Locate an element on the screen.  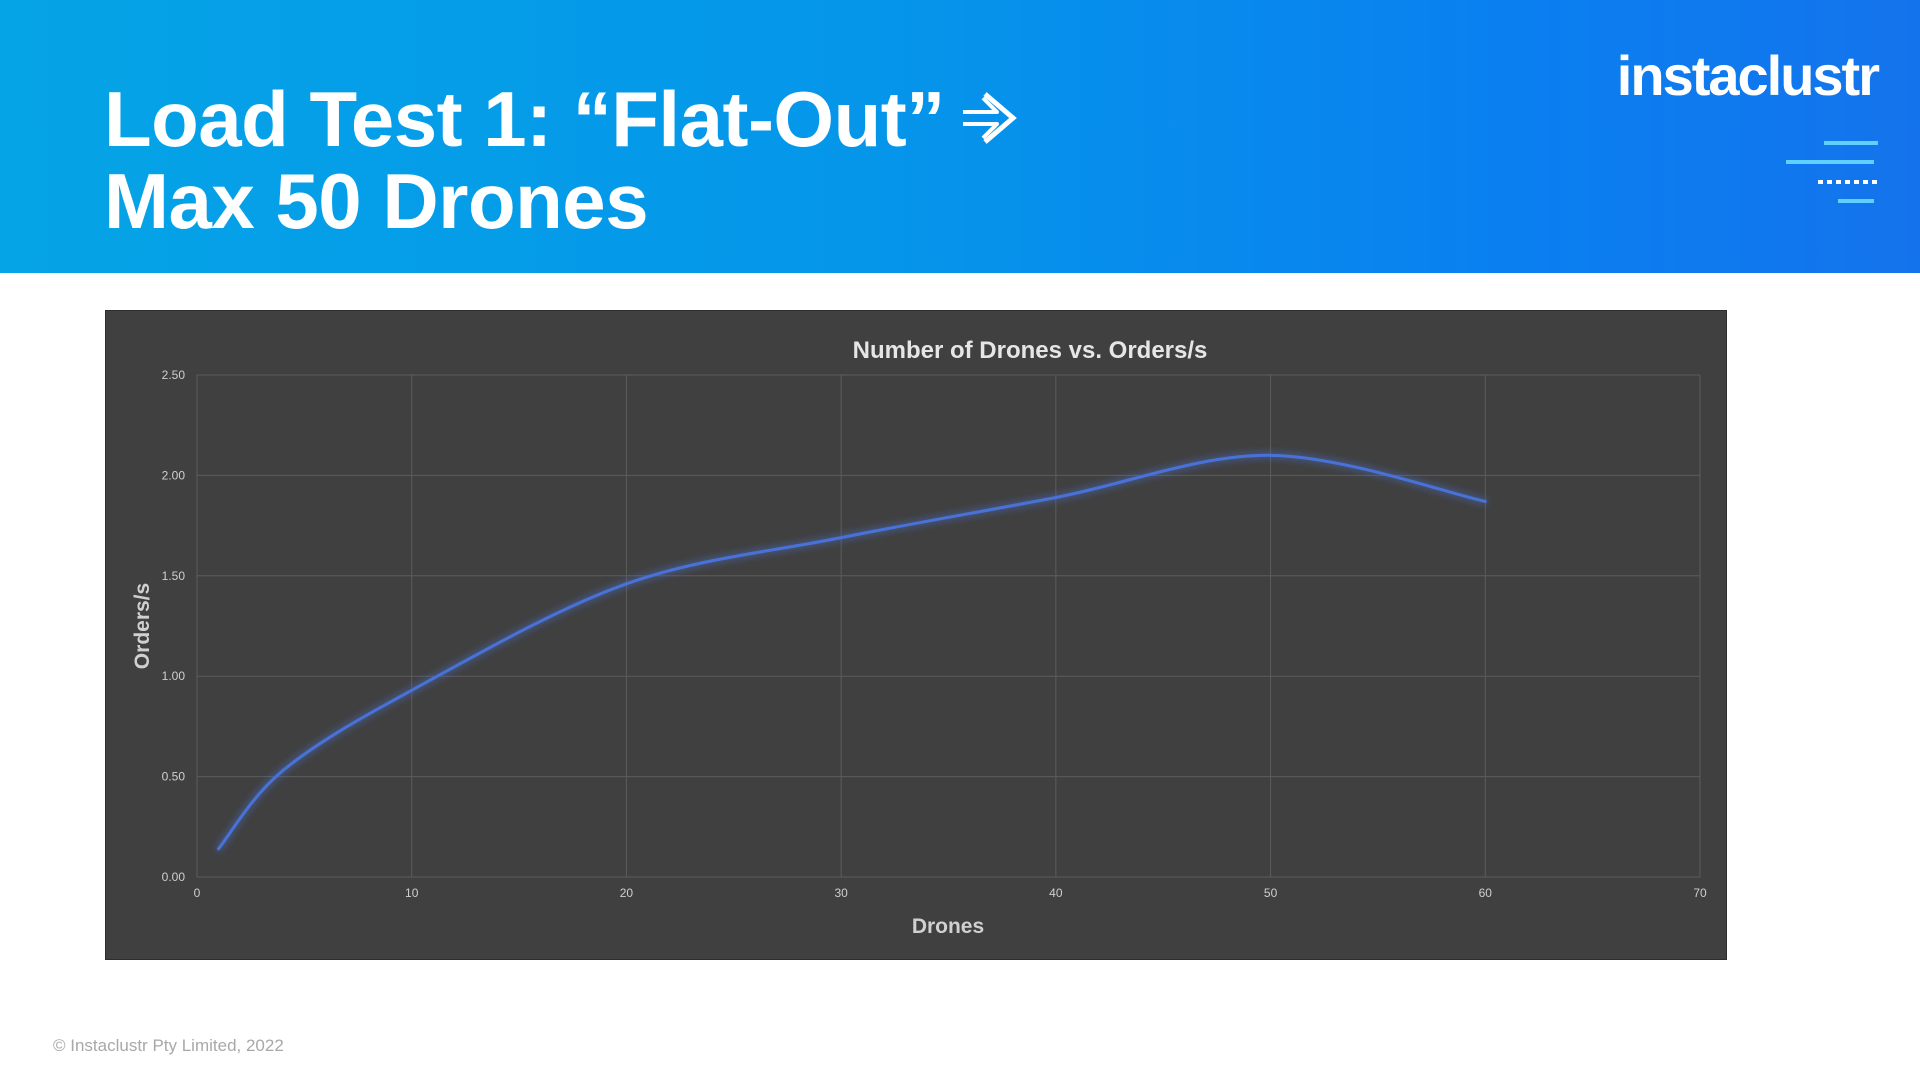
title-line-2: Max 50 Drones is located at coordinates (376, 201).